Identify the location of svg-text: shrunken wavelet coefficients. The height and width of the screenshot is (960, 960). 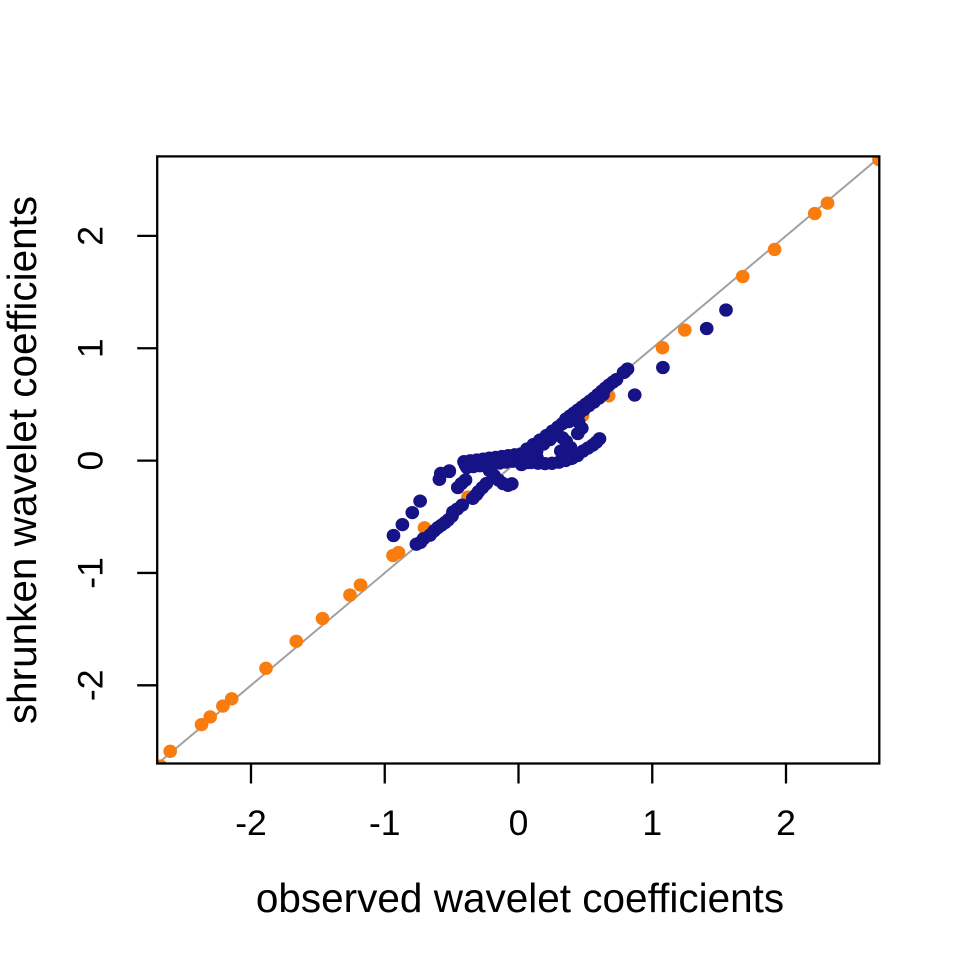
(22, 460).